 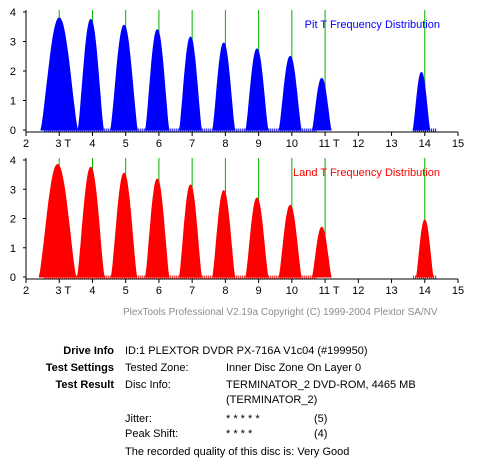 I want to click on peak-shift-key: Peak Shift:, so click(x=152, y=434).